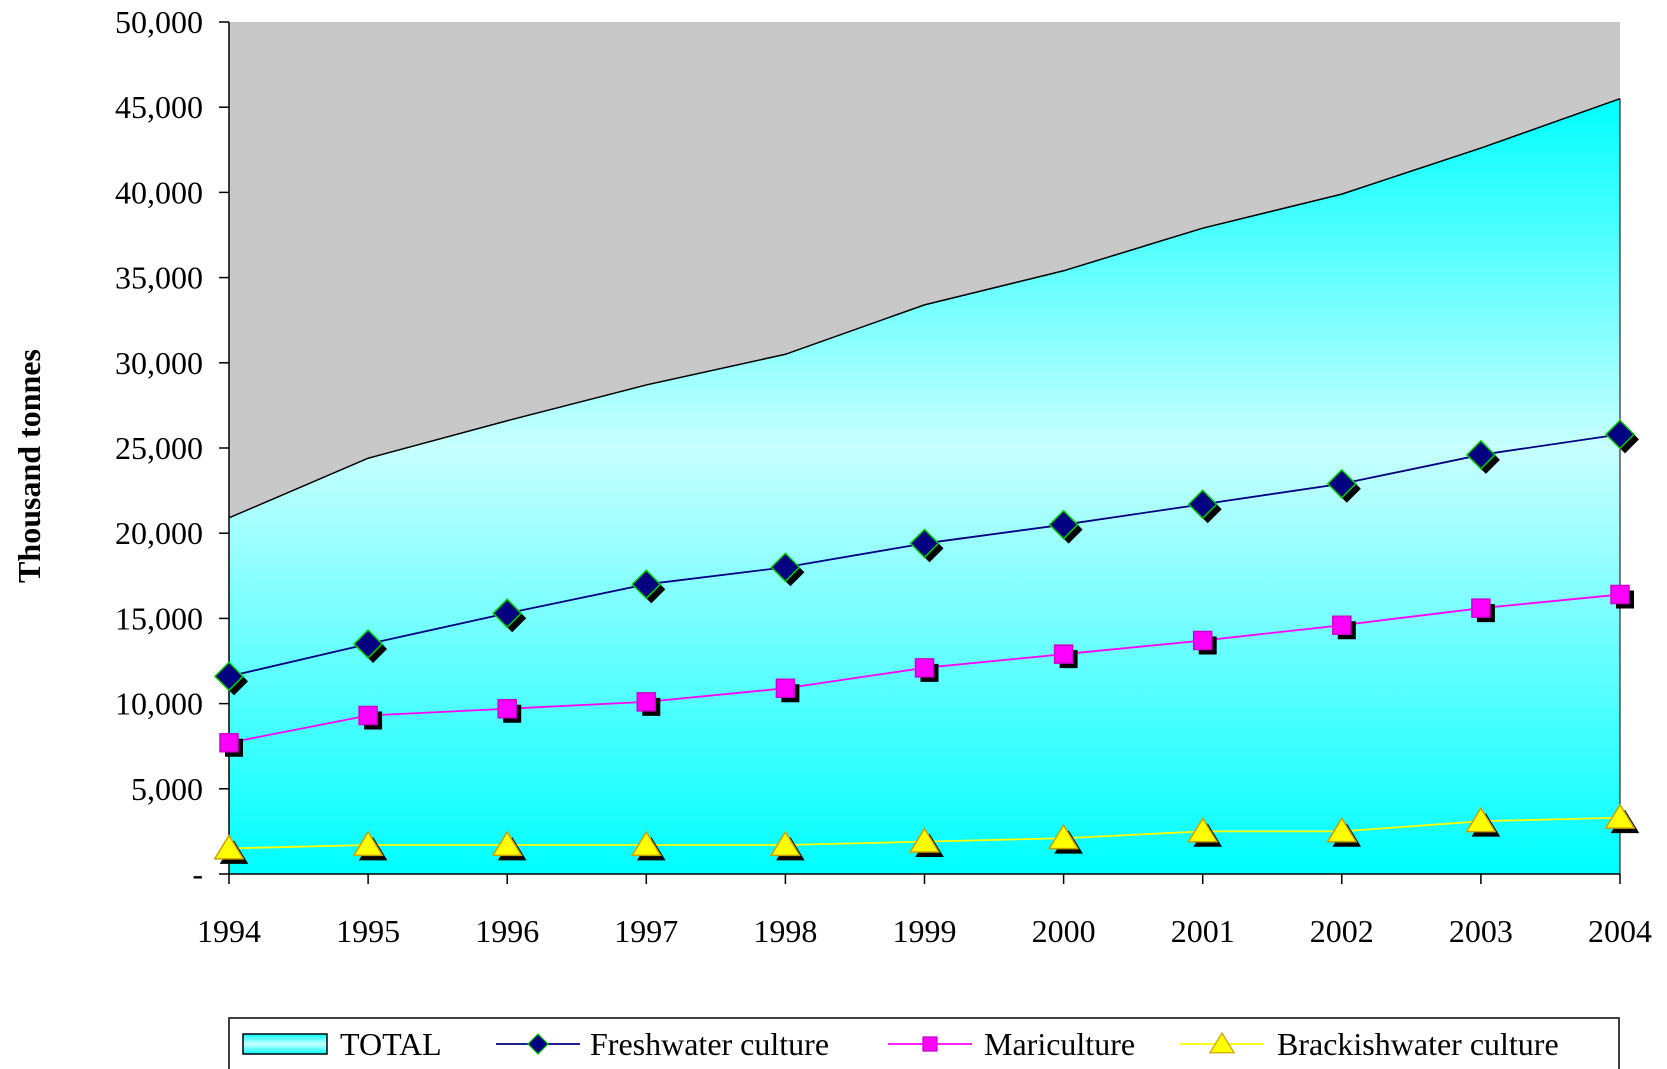 This screenshot has width=1667, height=1069. Describe the element at coordinates (507, 931) in the screenshot. I see `x-tick-label: 1996` at that location.